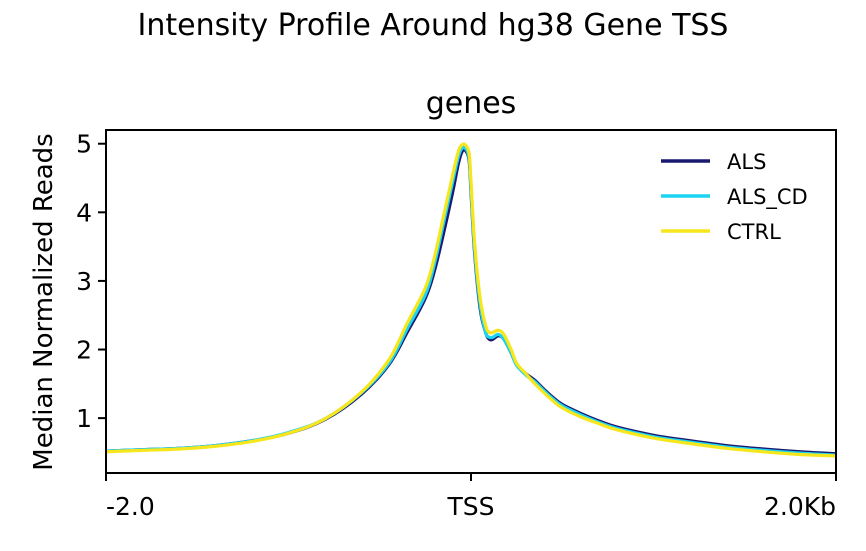 This screenshot has width=866, height=551. I want to click on chart-title: genes, so click(471, 103).